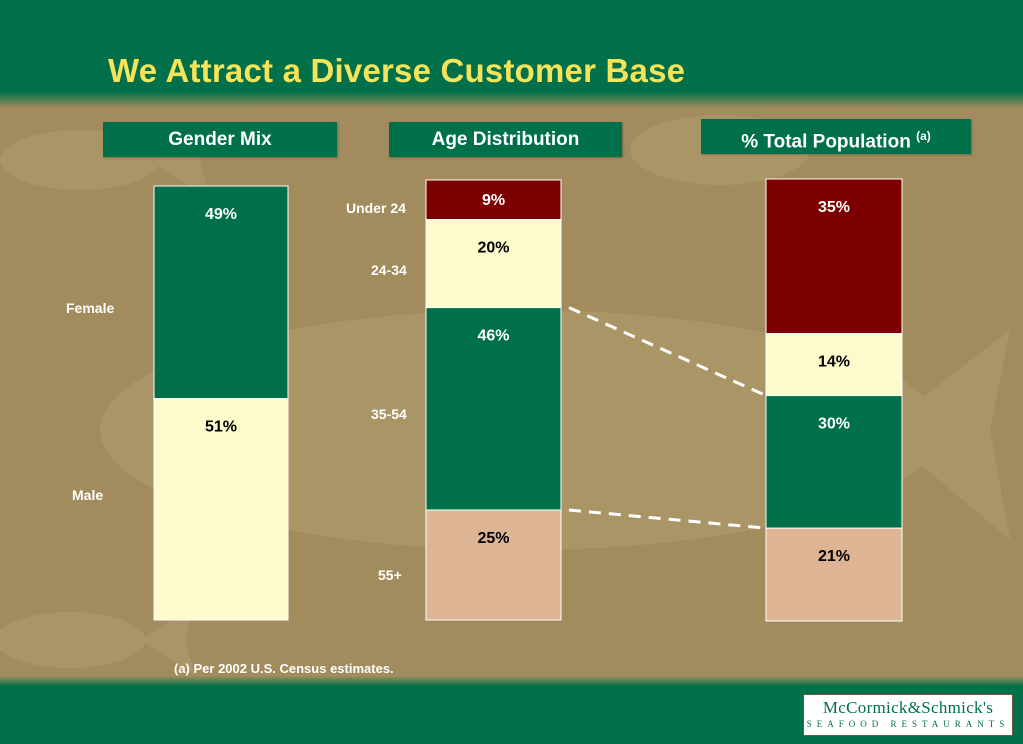 The width and height of the screenshot is (1023, 744). Describe the element at coordinates (908, 707) in the screenshot. I see `logo-name: McCormick&Schmick's` at that location.